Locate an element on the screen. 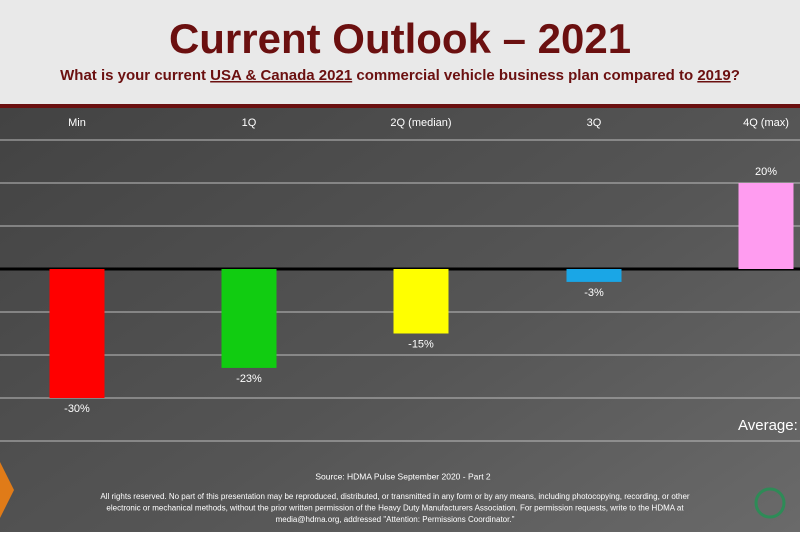 The width and height of the screenshot is (800, 537). subtitle-part: ? is located at coordinates (735, 75).